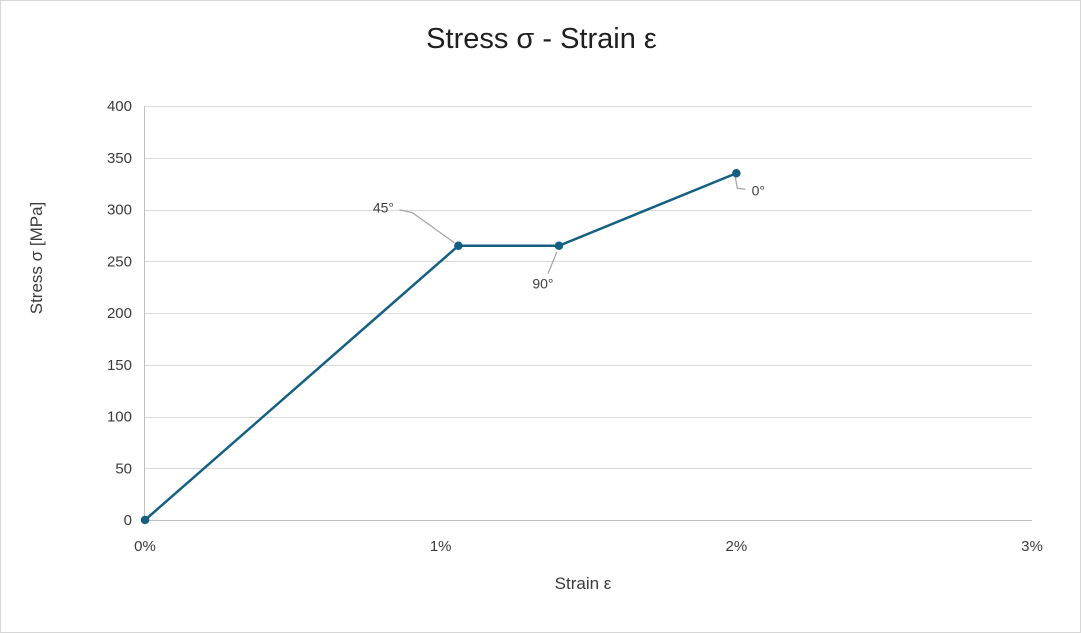  I want to click on y-tick-label: 150, so click(119, 365).